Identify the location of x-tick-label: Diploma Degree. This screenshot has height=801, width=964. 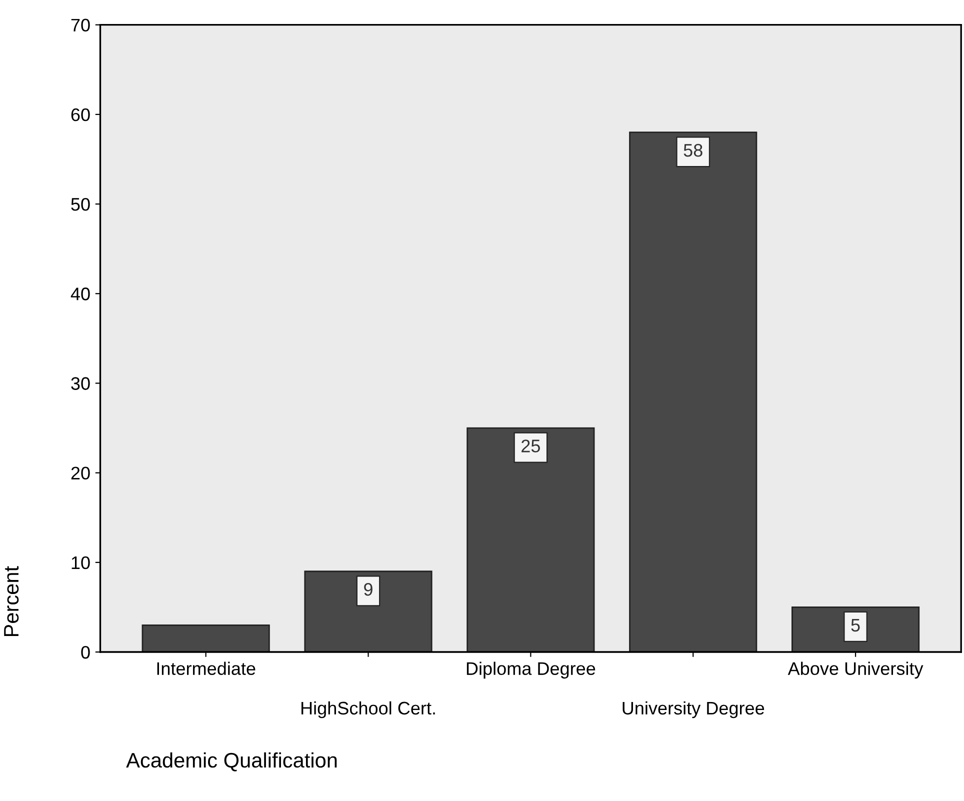
(531, 670).